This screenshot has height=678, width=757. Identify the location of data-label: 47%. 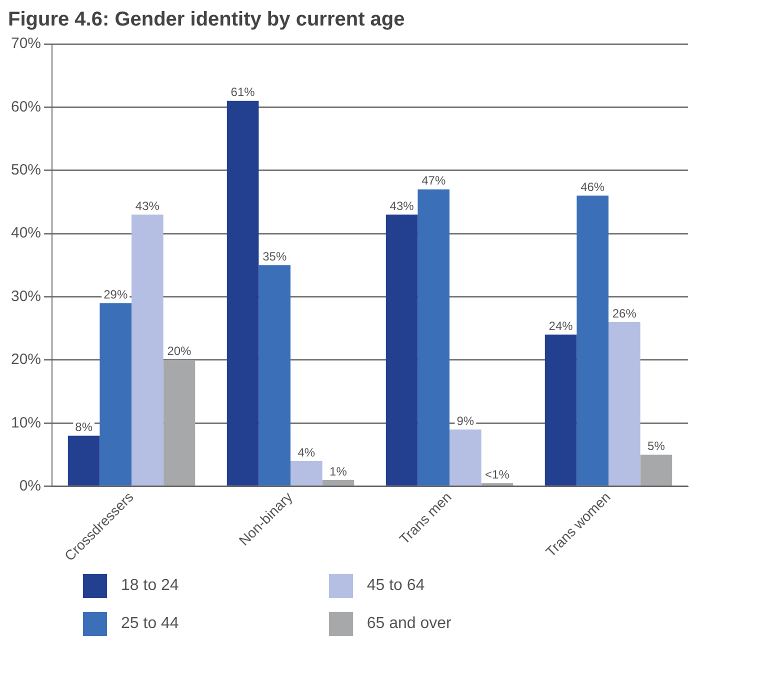
(434, 181).